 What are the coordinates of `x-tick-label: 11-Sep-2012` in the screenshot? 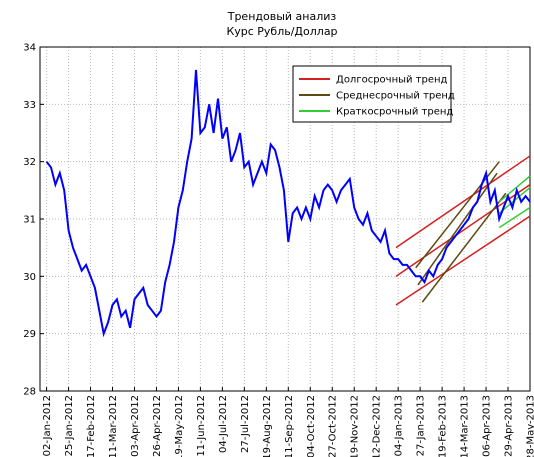 It's located at (289, 426).